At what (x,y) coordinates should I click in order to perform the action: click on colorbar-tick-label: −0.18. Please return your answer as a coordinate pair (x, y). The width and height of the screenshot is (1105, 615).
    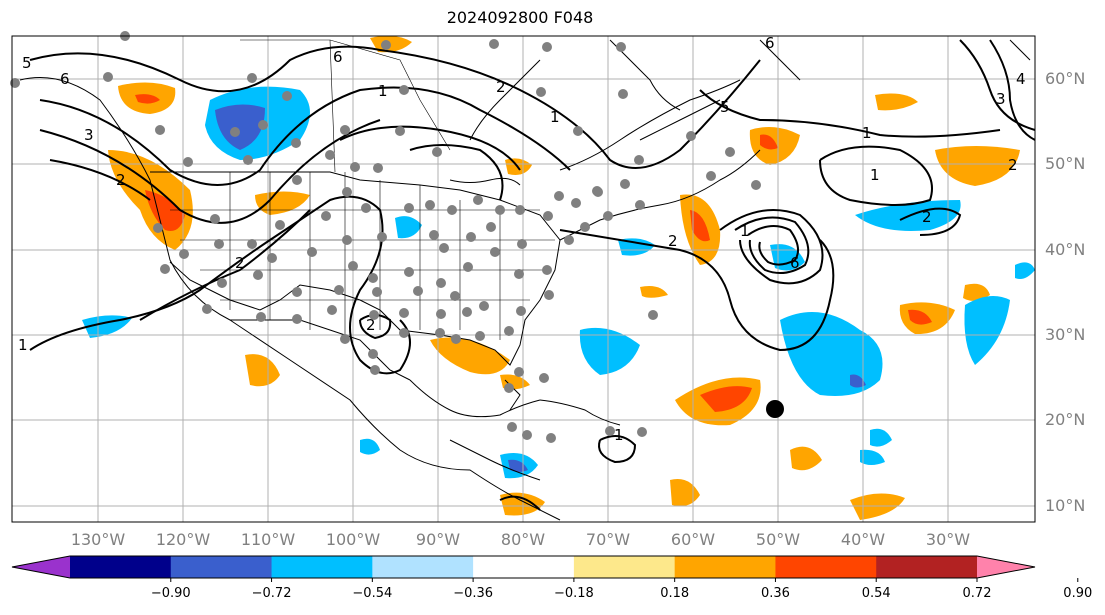
    Looking at the image, I should click on (574, 593).